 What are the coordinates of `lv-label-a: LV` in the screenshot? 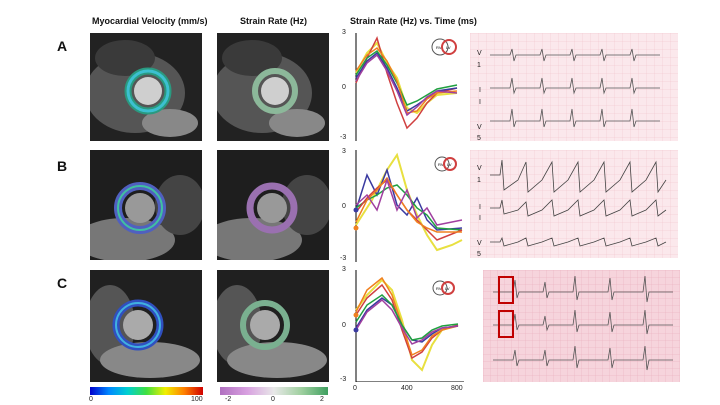 It's located at (448, 47).